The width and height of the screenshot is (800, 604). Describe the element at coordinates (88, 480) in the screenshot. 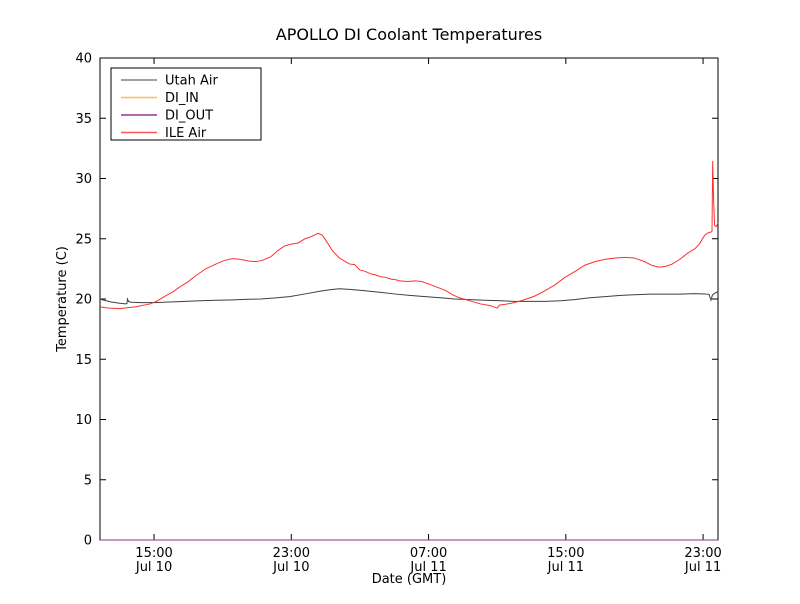

I see `y-tick-label: 5` at that location.